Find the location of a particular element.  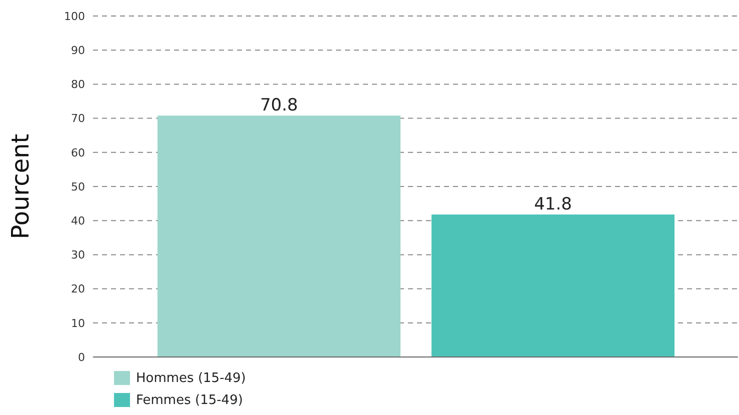

y-tick-label: 0 is located at coordinates (81, 357).